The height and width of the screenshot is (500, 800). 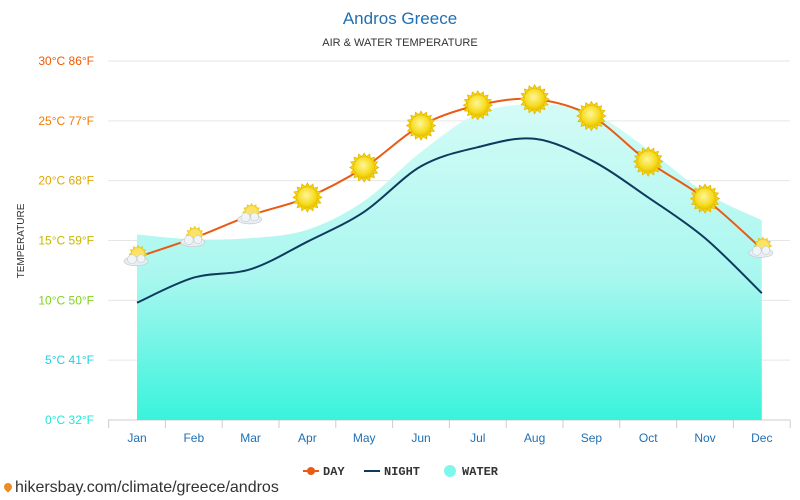 I want to click on y-tick-label: 20°C 68°F, so click(x=66, y=181).